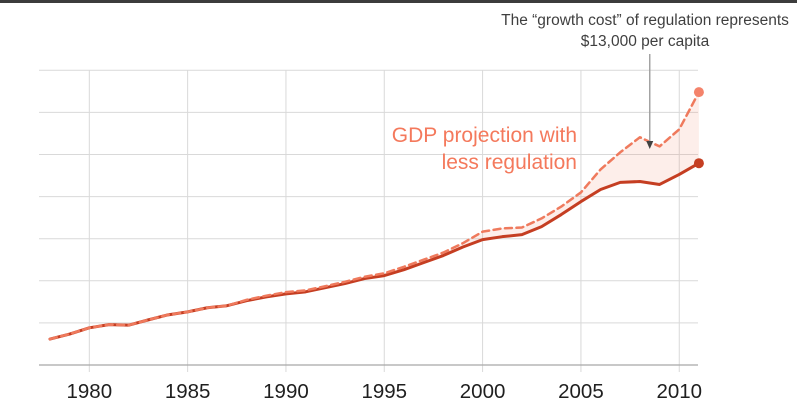 This screenshot has width=797, height=405. Describe the element at coordinates (698, 163) in the screenshot. I see `actual-gdp-endpoint-dot` at that location.